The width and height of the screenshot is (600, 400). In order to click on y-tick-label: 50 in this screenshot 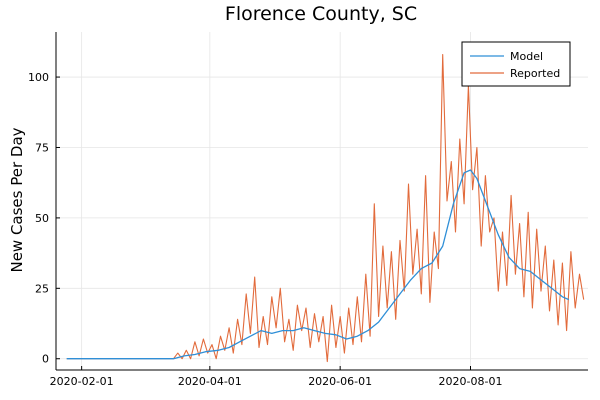, I will do `click(42, 218)`.